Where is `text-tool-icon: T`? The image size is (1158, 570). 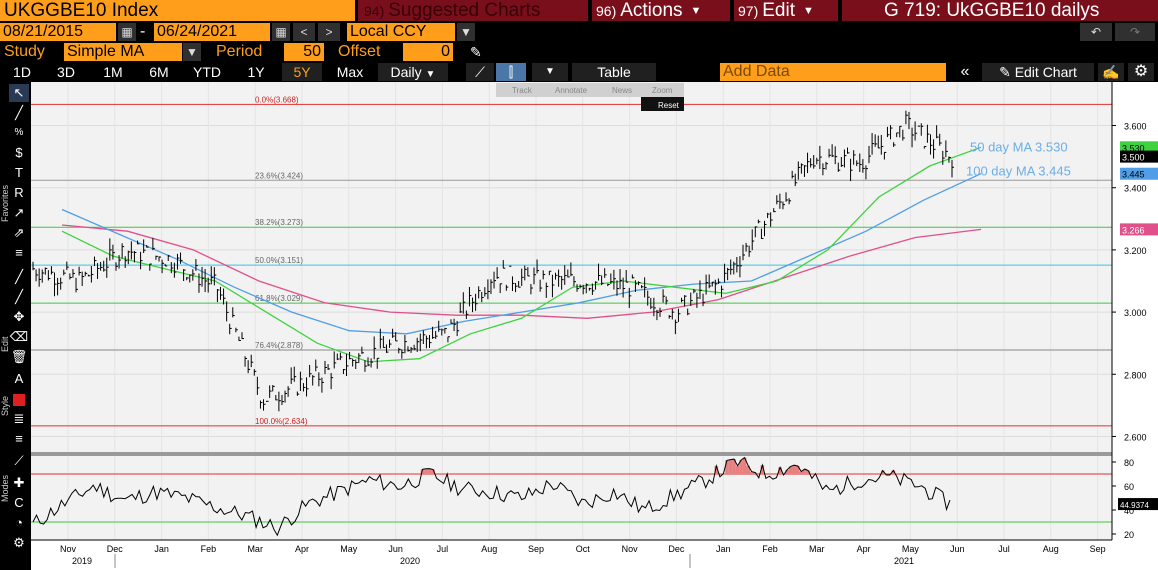
text-tool-icon: T is located at coordinates (19, 172).